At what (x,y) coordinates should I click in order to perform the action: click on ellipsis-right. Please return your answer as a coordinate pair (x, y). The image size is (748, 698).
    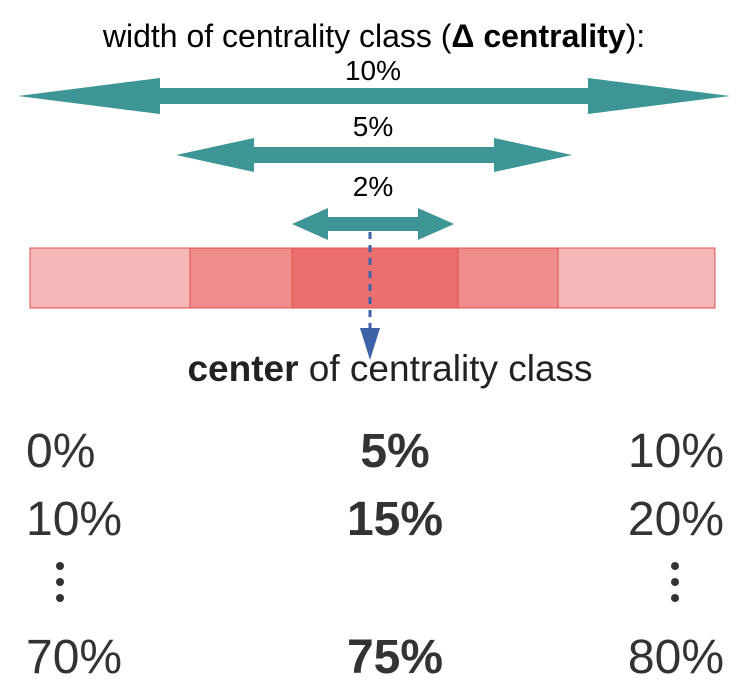
    Looking at the image, I should click on (675, 586).